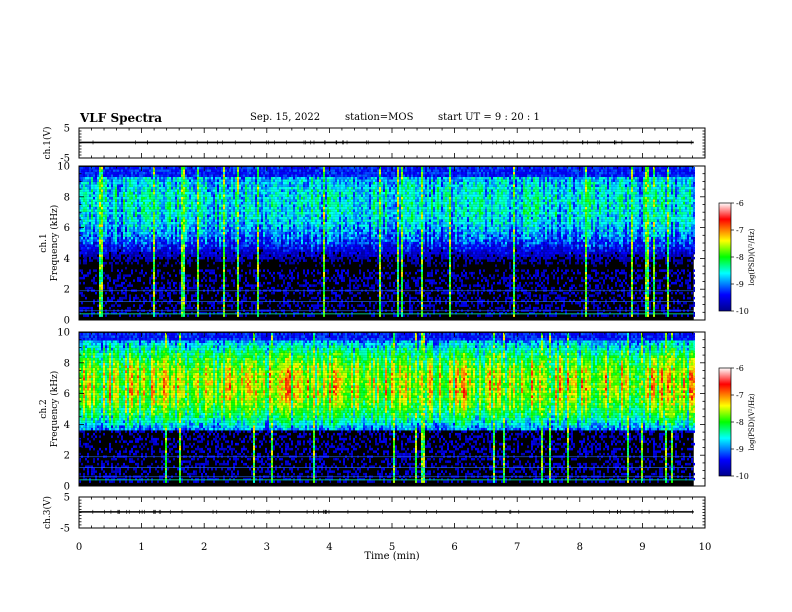 The width and height of the screenshot is (792, 612). I want to click on spectrogram-ch2-ytick-1: 2, so click(67, 456).